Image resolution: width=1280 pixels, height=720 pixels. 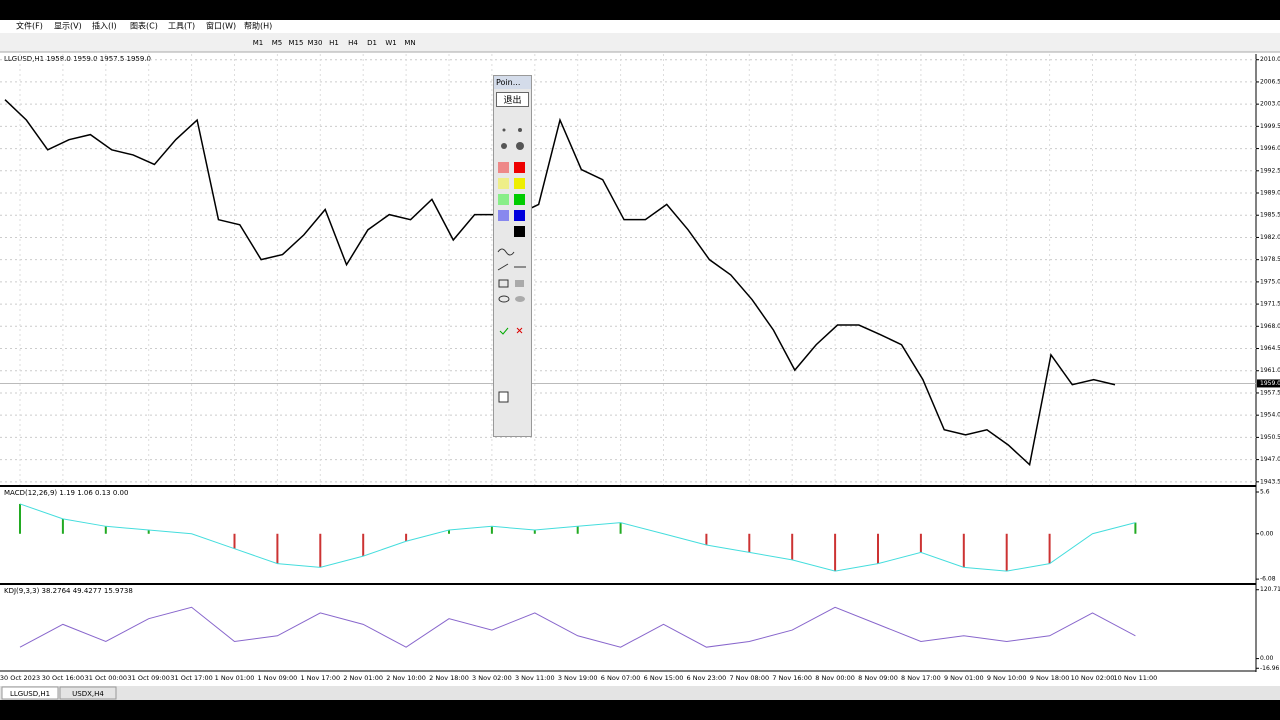 I want to click on menu-item: 文件(F), so click(x=29, y=26).